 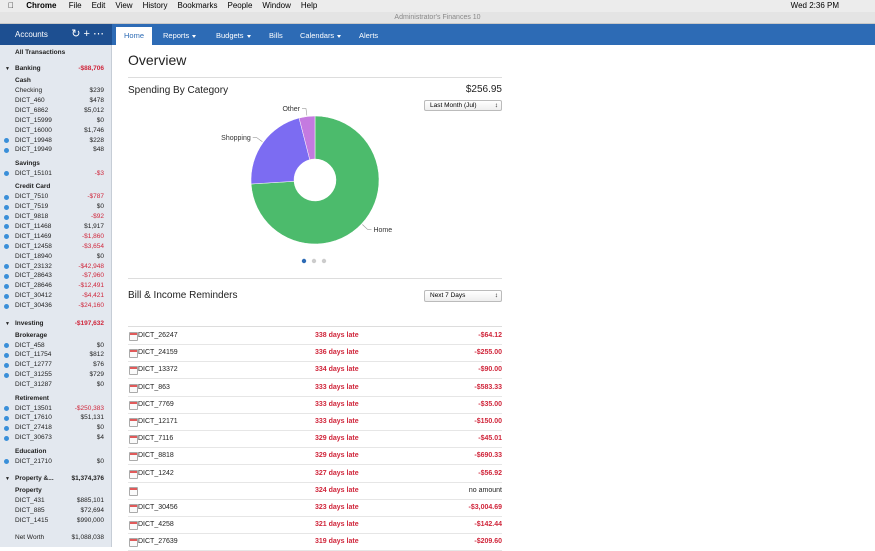 What do you see at coordinates (56, 81) in the screenshot?
I see `account-section: Cash` at bounding box center [56, 81].